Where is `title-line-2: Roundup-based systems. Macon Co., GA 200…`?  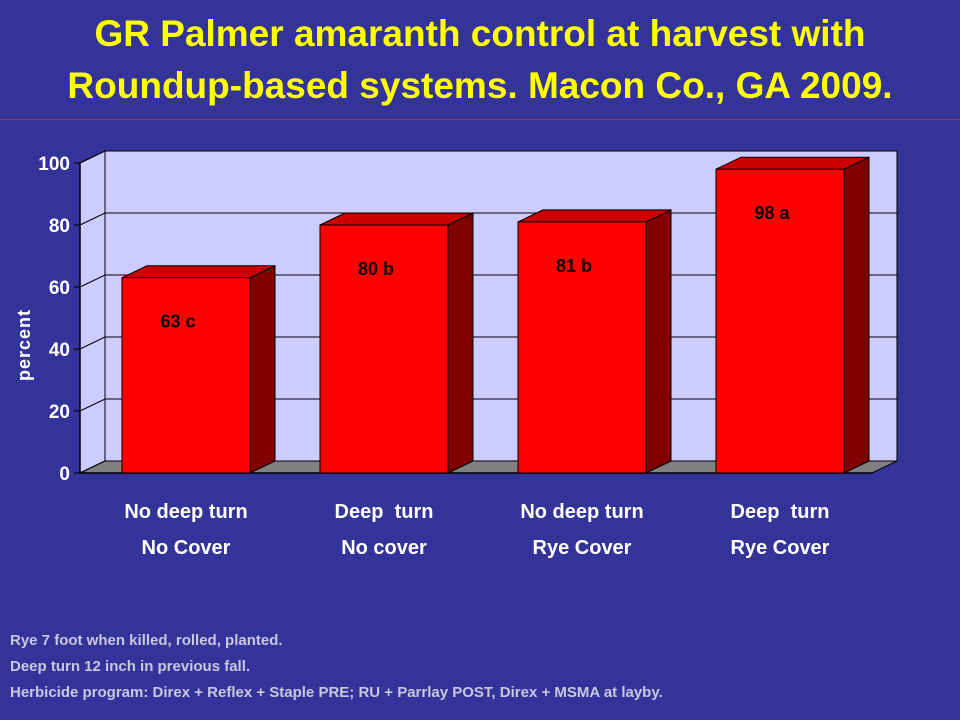 title-line-2: Roundup-based systems. Macon Co., GA 200… is located at coordinates (480, 85).